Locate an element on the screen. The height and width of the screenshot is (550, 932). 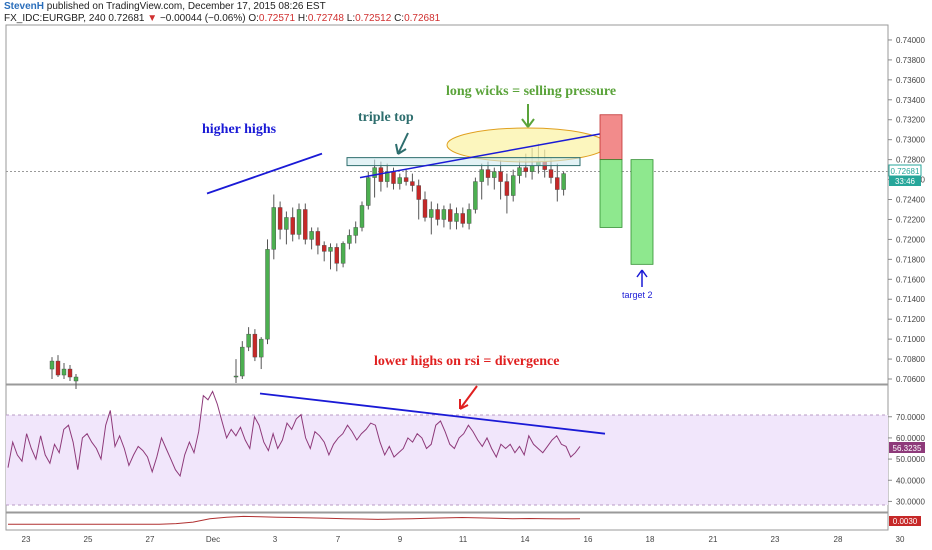
macd-value-badge is located at coordinates (905, 521).